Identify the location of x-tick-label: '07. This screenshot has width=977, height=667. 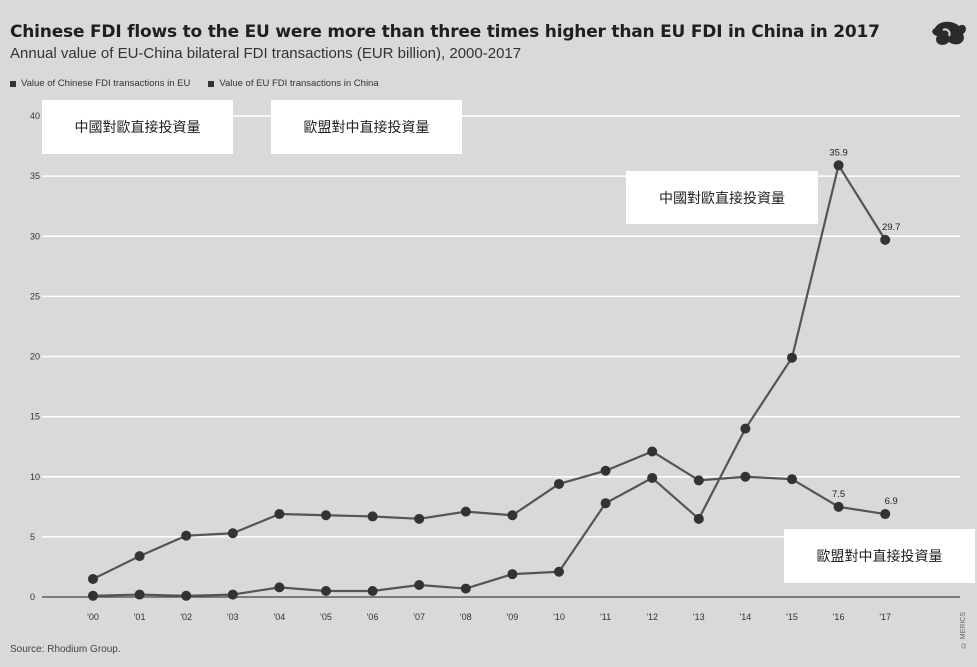
(419, 617).